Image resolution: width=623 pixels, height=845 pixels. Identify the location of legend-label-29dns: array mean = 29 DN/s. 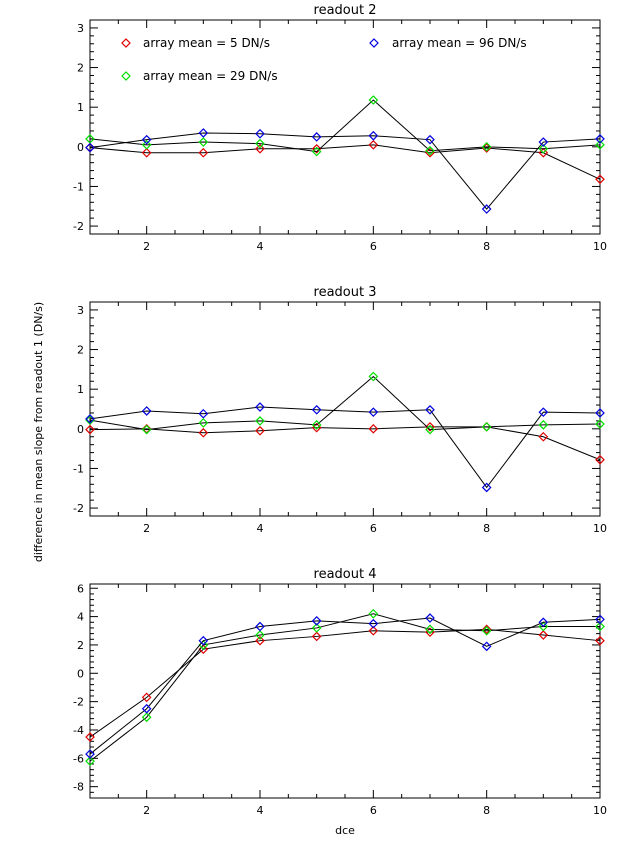
(210, 76).